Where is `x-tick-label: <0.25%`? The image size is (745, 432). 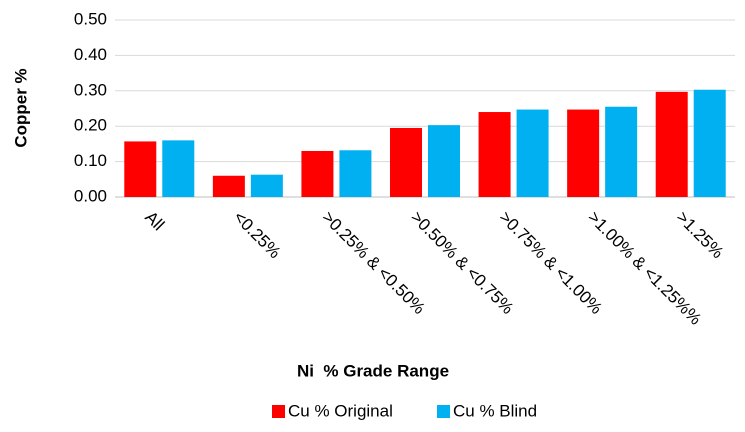
x-tick-label: <0.25% is located at coordinates (257, 235).